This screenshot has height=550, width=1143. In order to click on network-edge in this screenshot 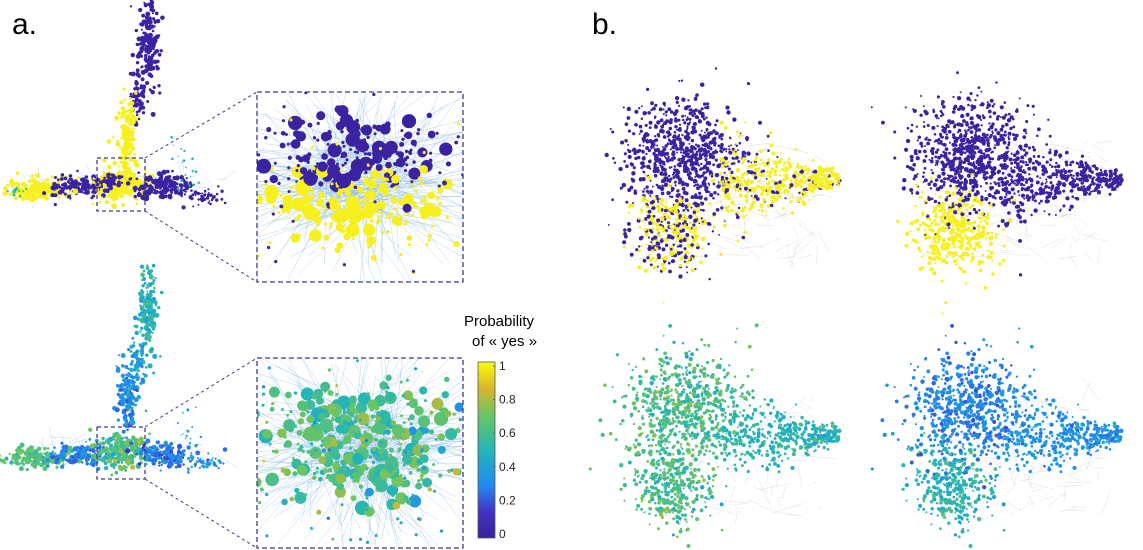, I will do `click(60, 437)`.